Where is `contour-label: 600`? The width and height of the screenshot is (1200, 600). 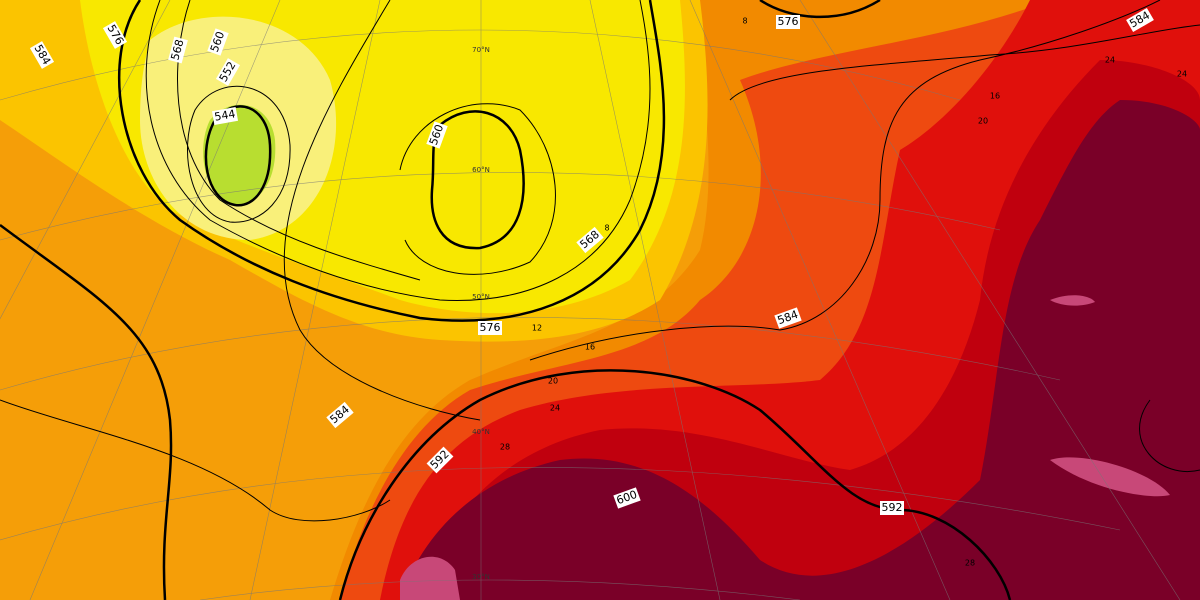
contour-label: 600 is located at coordinates (627, 498).